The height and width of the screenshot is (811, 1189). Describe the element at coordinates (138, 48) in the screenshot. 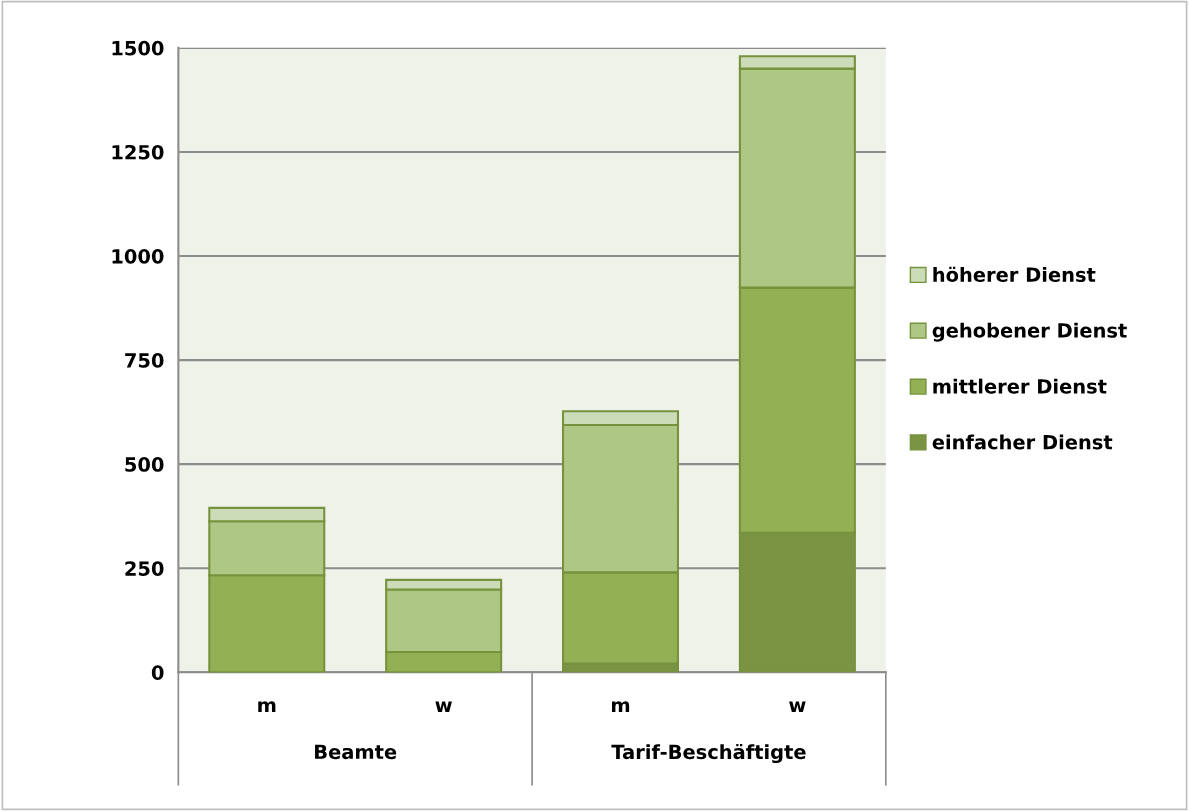

I see `y-tick-label: 1500` at that location.